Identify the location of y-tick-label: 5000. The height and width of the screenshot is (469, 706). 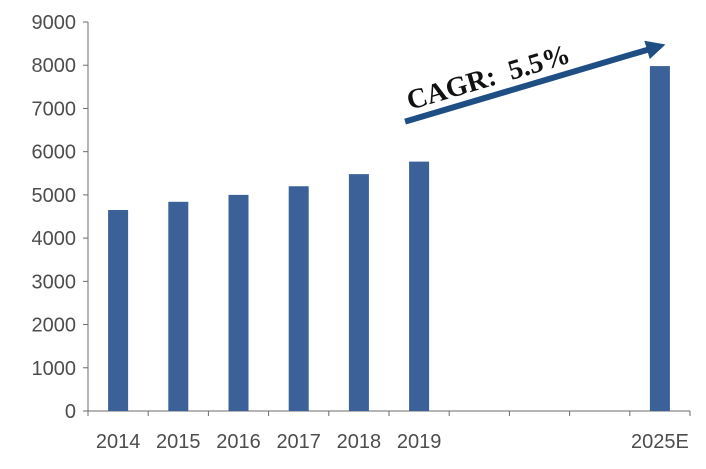
(54, 196).